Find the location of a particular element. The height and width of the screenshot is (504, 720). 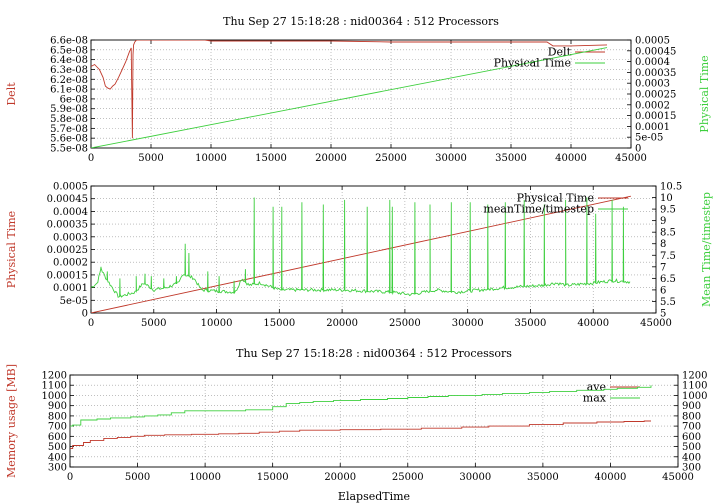

legend-label: max is located at coordinates (595, 398).